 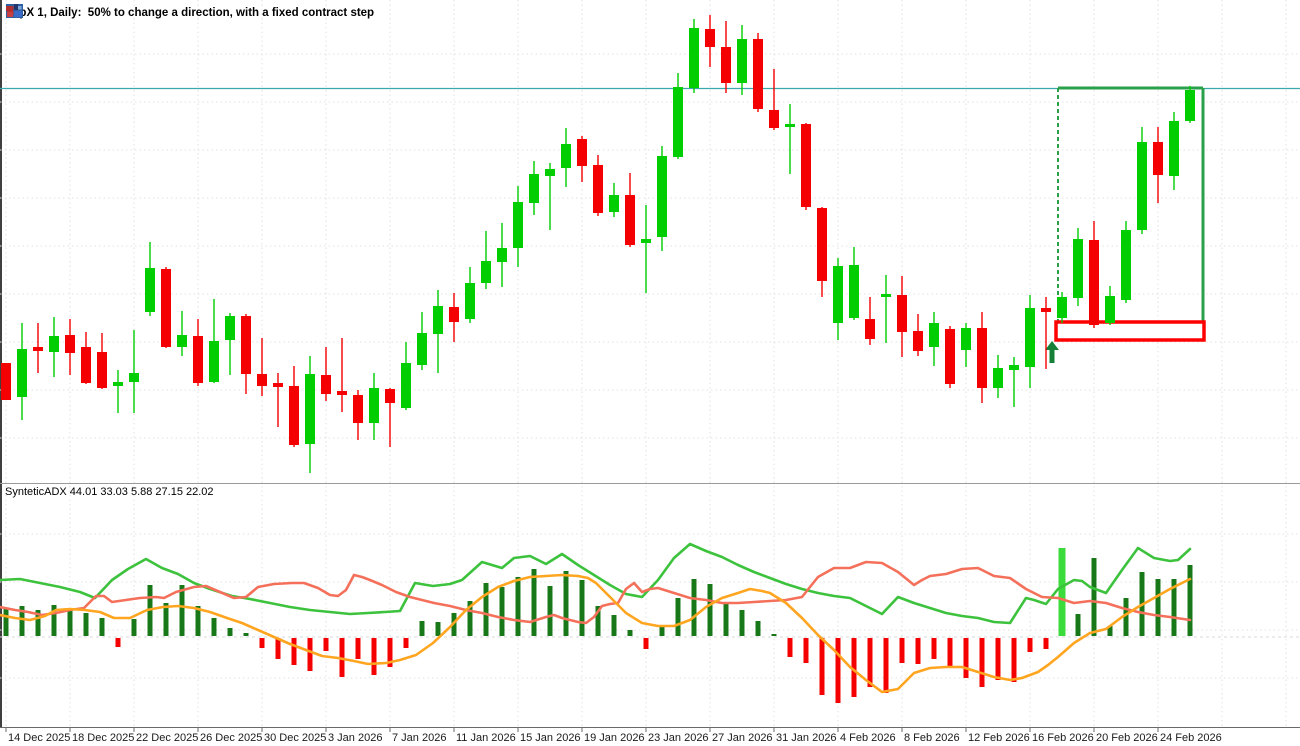 What do you see at coordinates (1130, 331) in the screenshot?
I see `red-rectangle` at bounding box center [1130, 331].